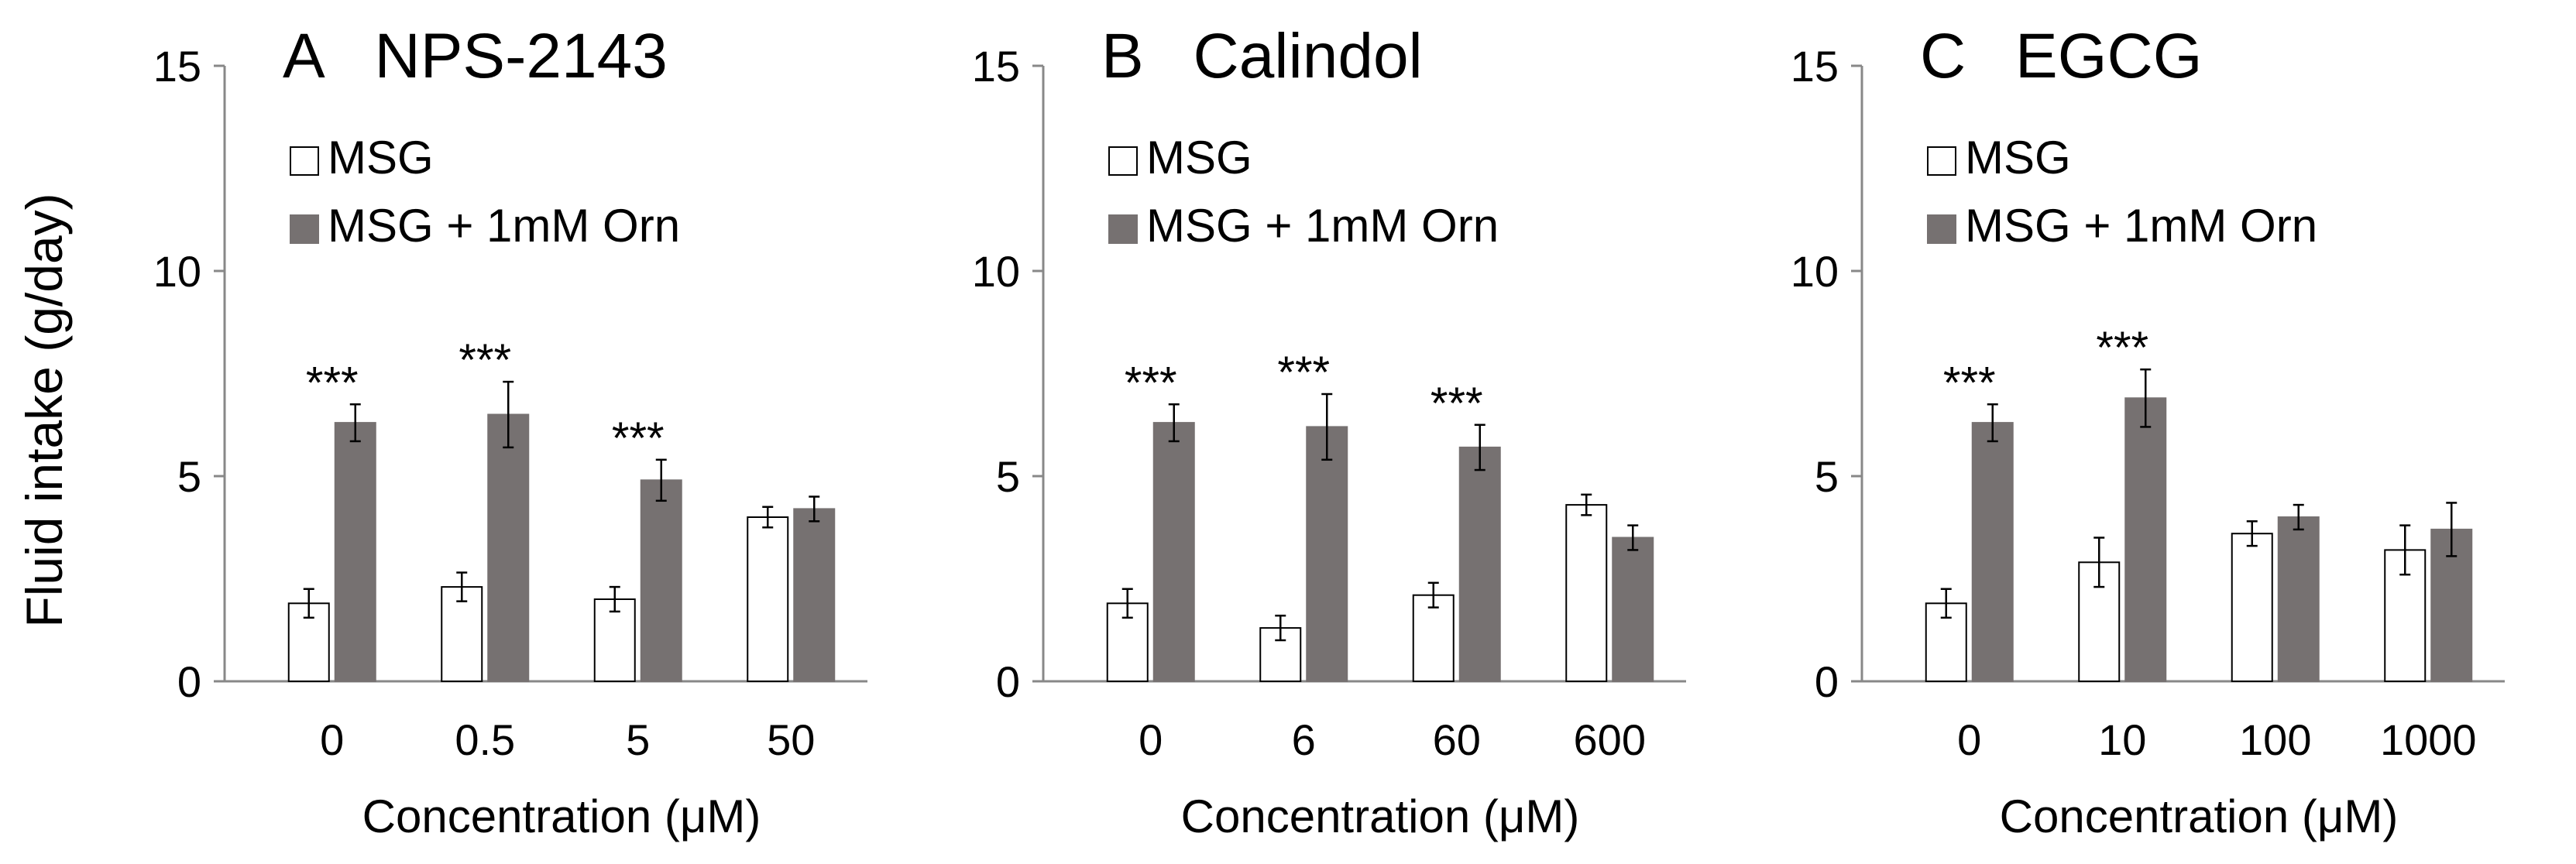 The image size is (2576, 864). What do you see at coordinates (2061, 56) in the screenshot?
I see `panel-title: C EGCG` at bounding box center [2061, 56].